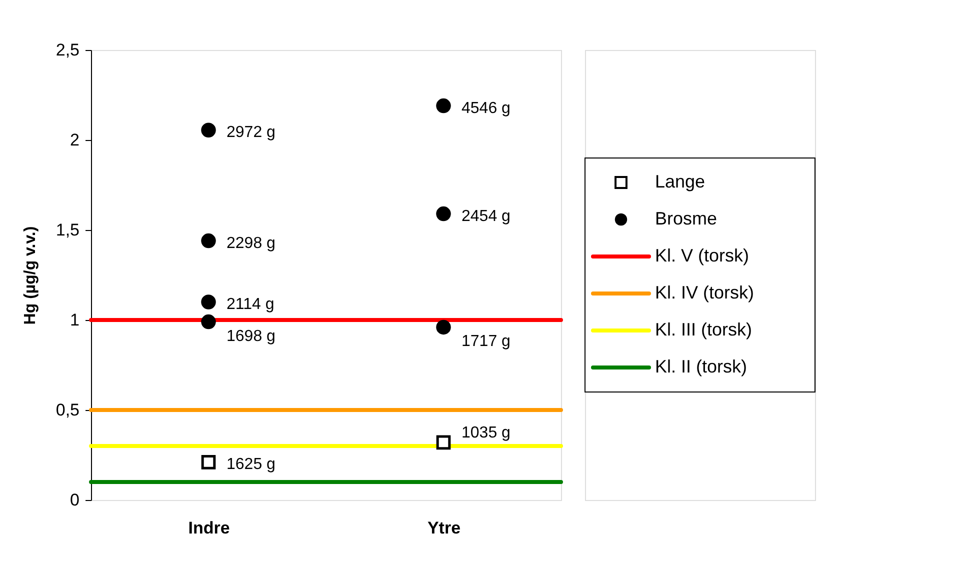 Image resolution: width=957 pixels, height=583 pixels. Describe the element at coordinates (444, 528) in the screenshot. I see `x-tick-label: Ytre` at that location.